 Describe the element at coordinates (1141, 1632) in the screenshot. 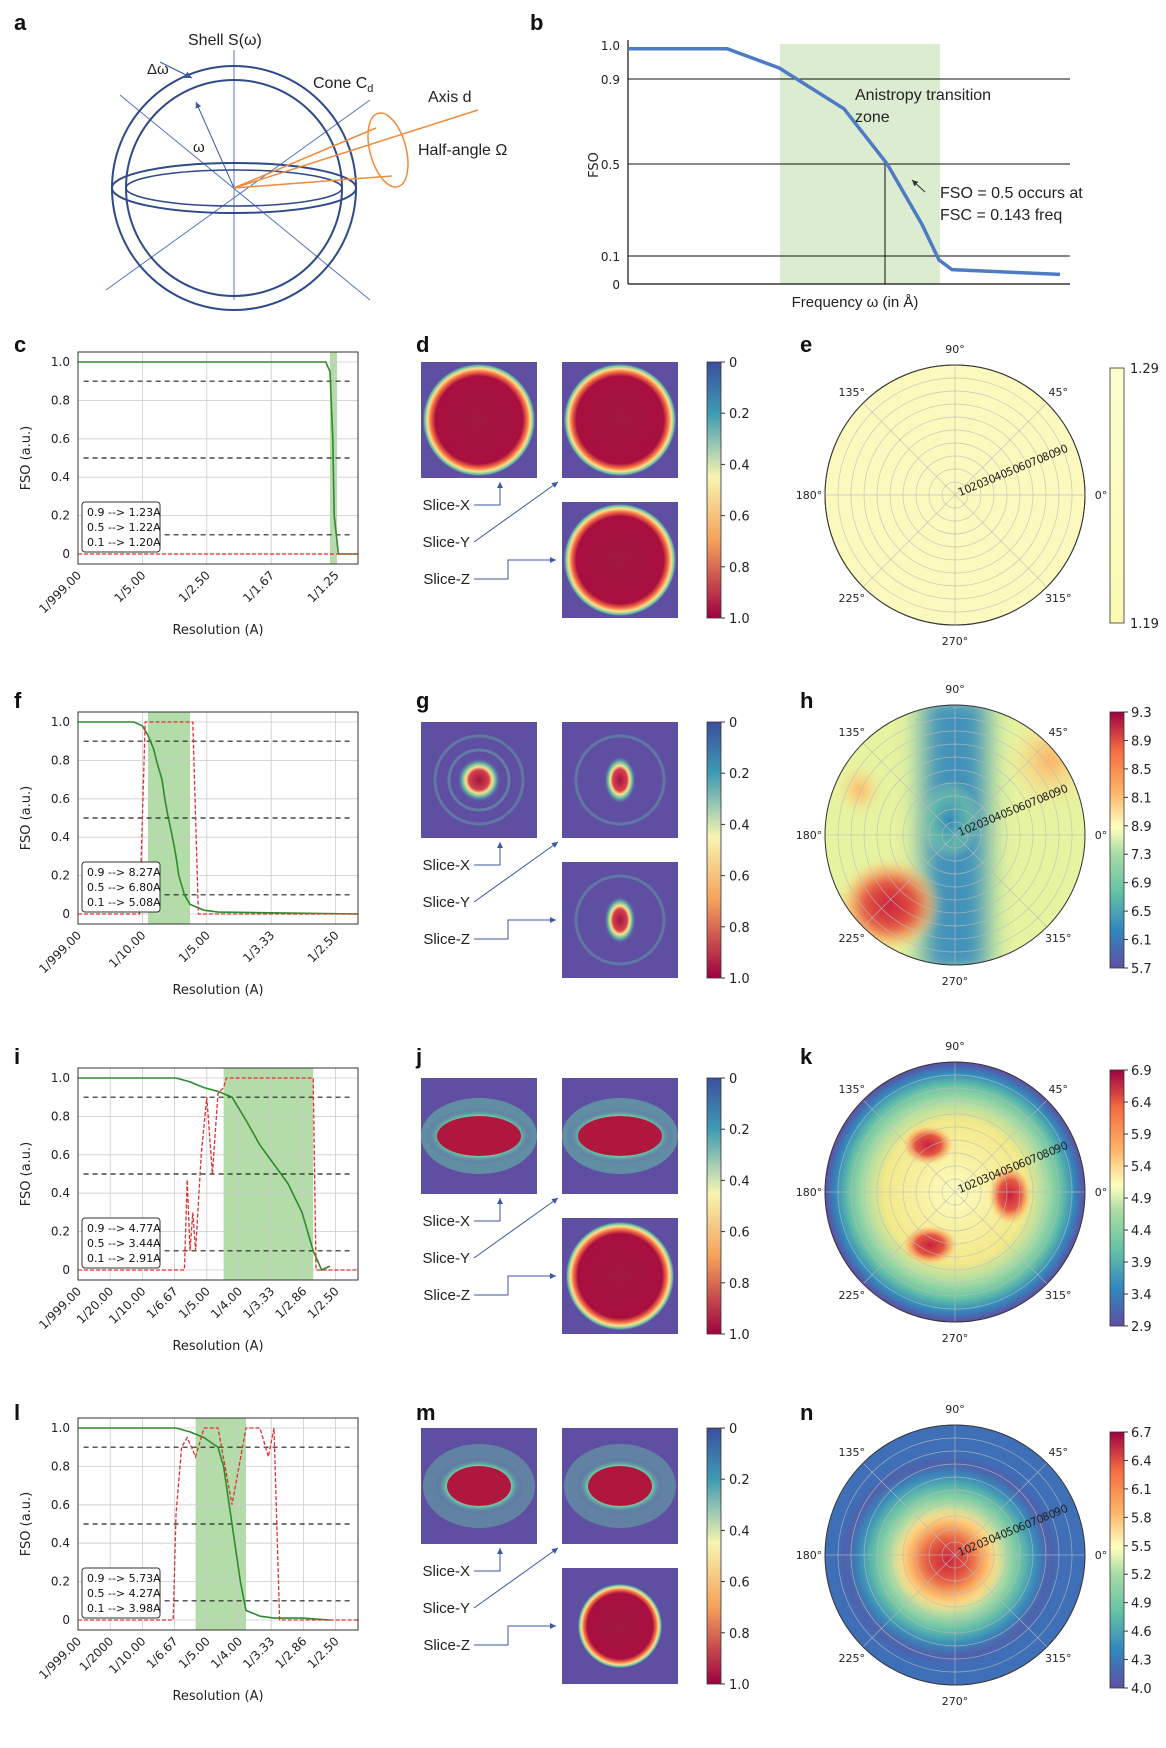

I see `colorbar-tick-label: 4.6` at that location.